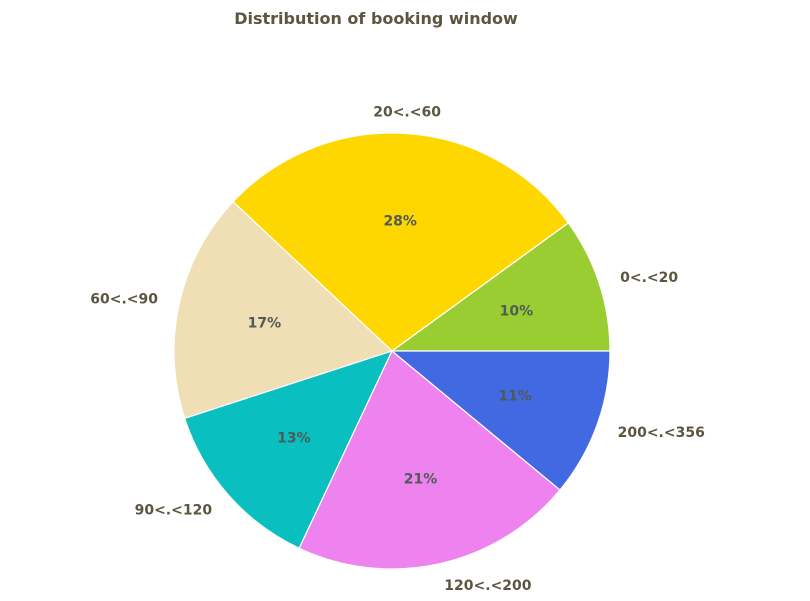 The width and height of the screenshot is (810, 601). I want to click on slice-label: 20<.<60, so click(407, 113).